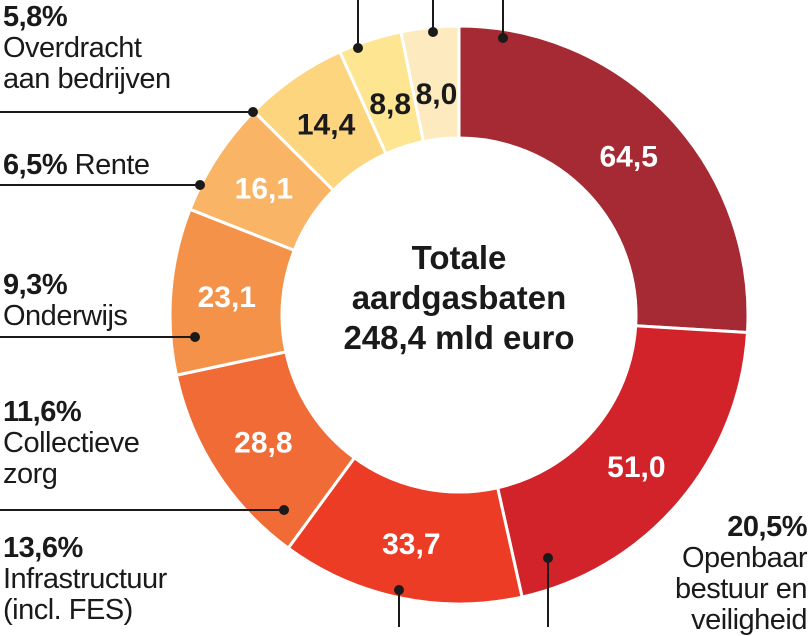 Image resolution: width=810 pixels, height=636 pixels. What do you see at coordinates (87, 79) in the screenshot?
I see `label-text: aan bedrijven` at bounding box center [87, 79].